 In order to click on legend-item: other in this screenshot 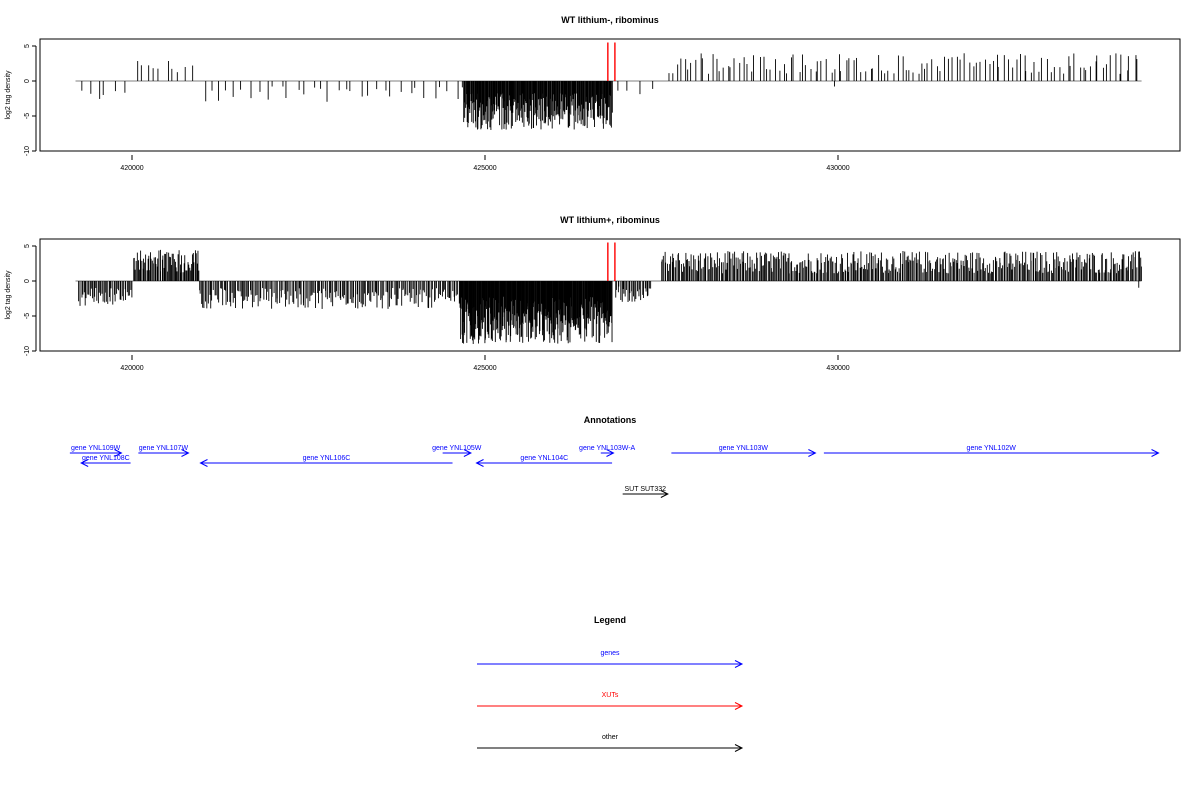, I will do `click(610, 743)`.